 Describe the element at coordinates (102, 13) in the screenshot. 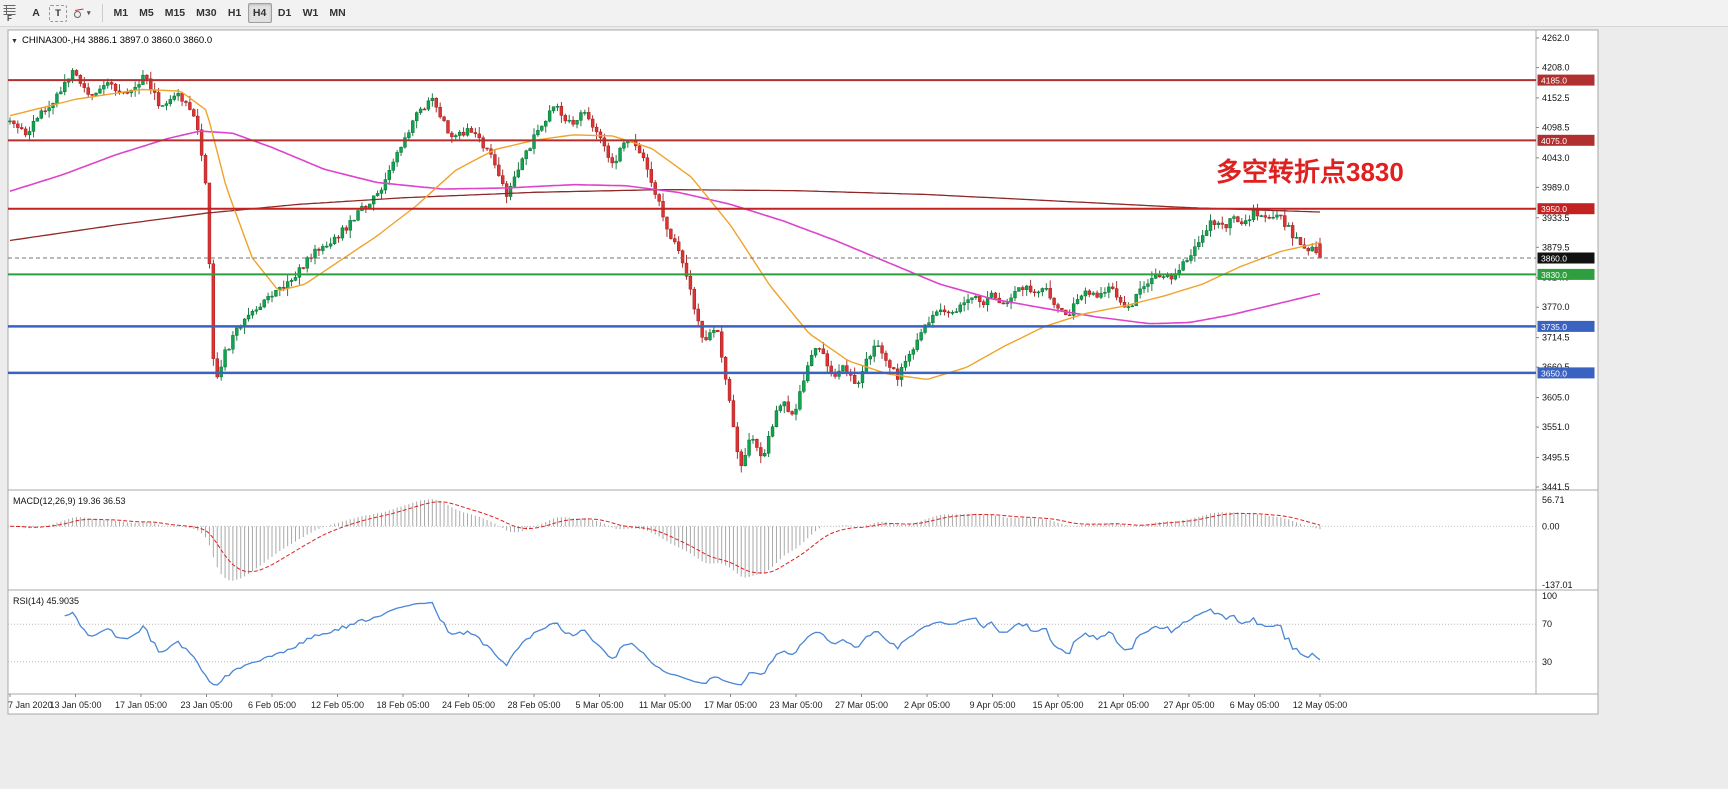

I see `toolbar-separator` at that location.